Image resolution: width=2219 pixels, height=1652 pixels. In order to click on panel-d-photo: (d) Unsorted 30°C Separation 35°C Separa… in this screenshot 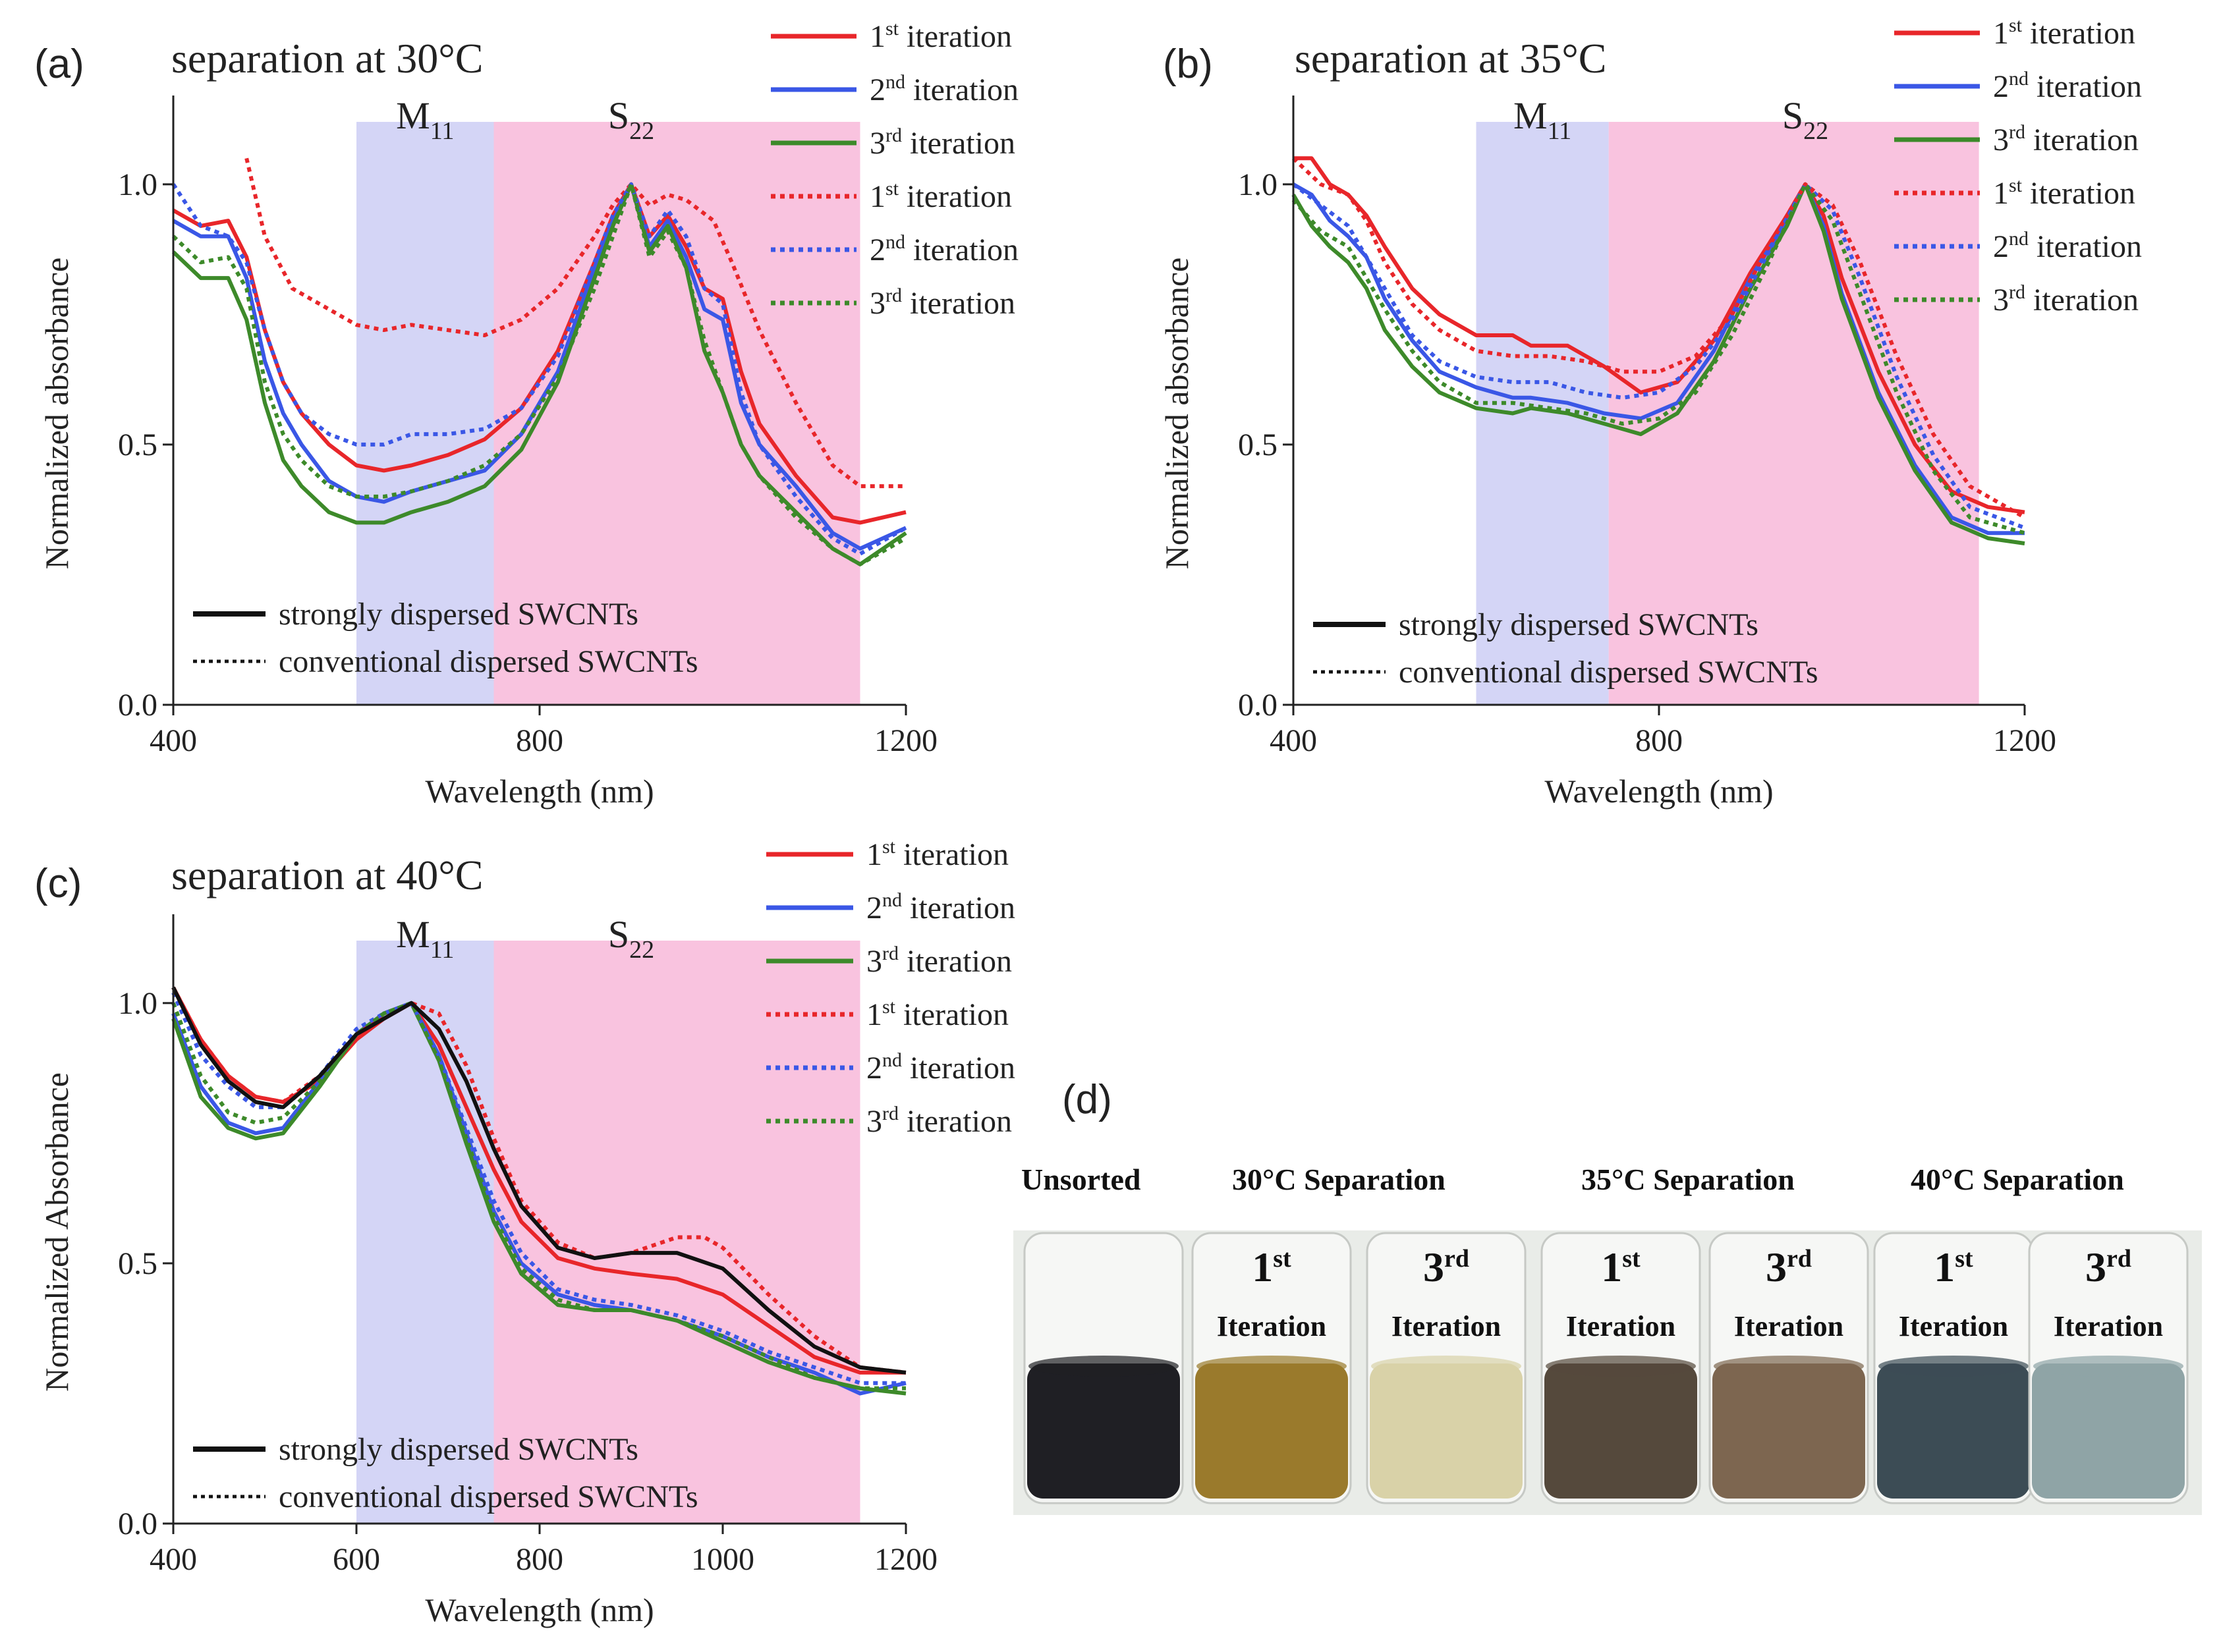, I will do `click(1607, 1296)`.